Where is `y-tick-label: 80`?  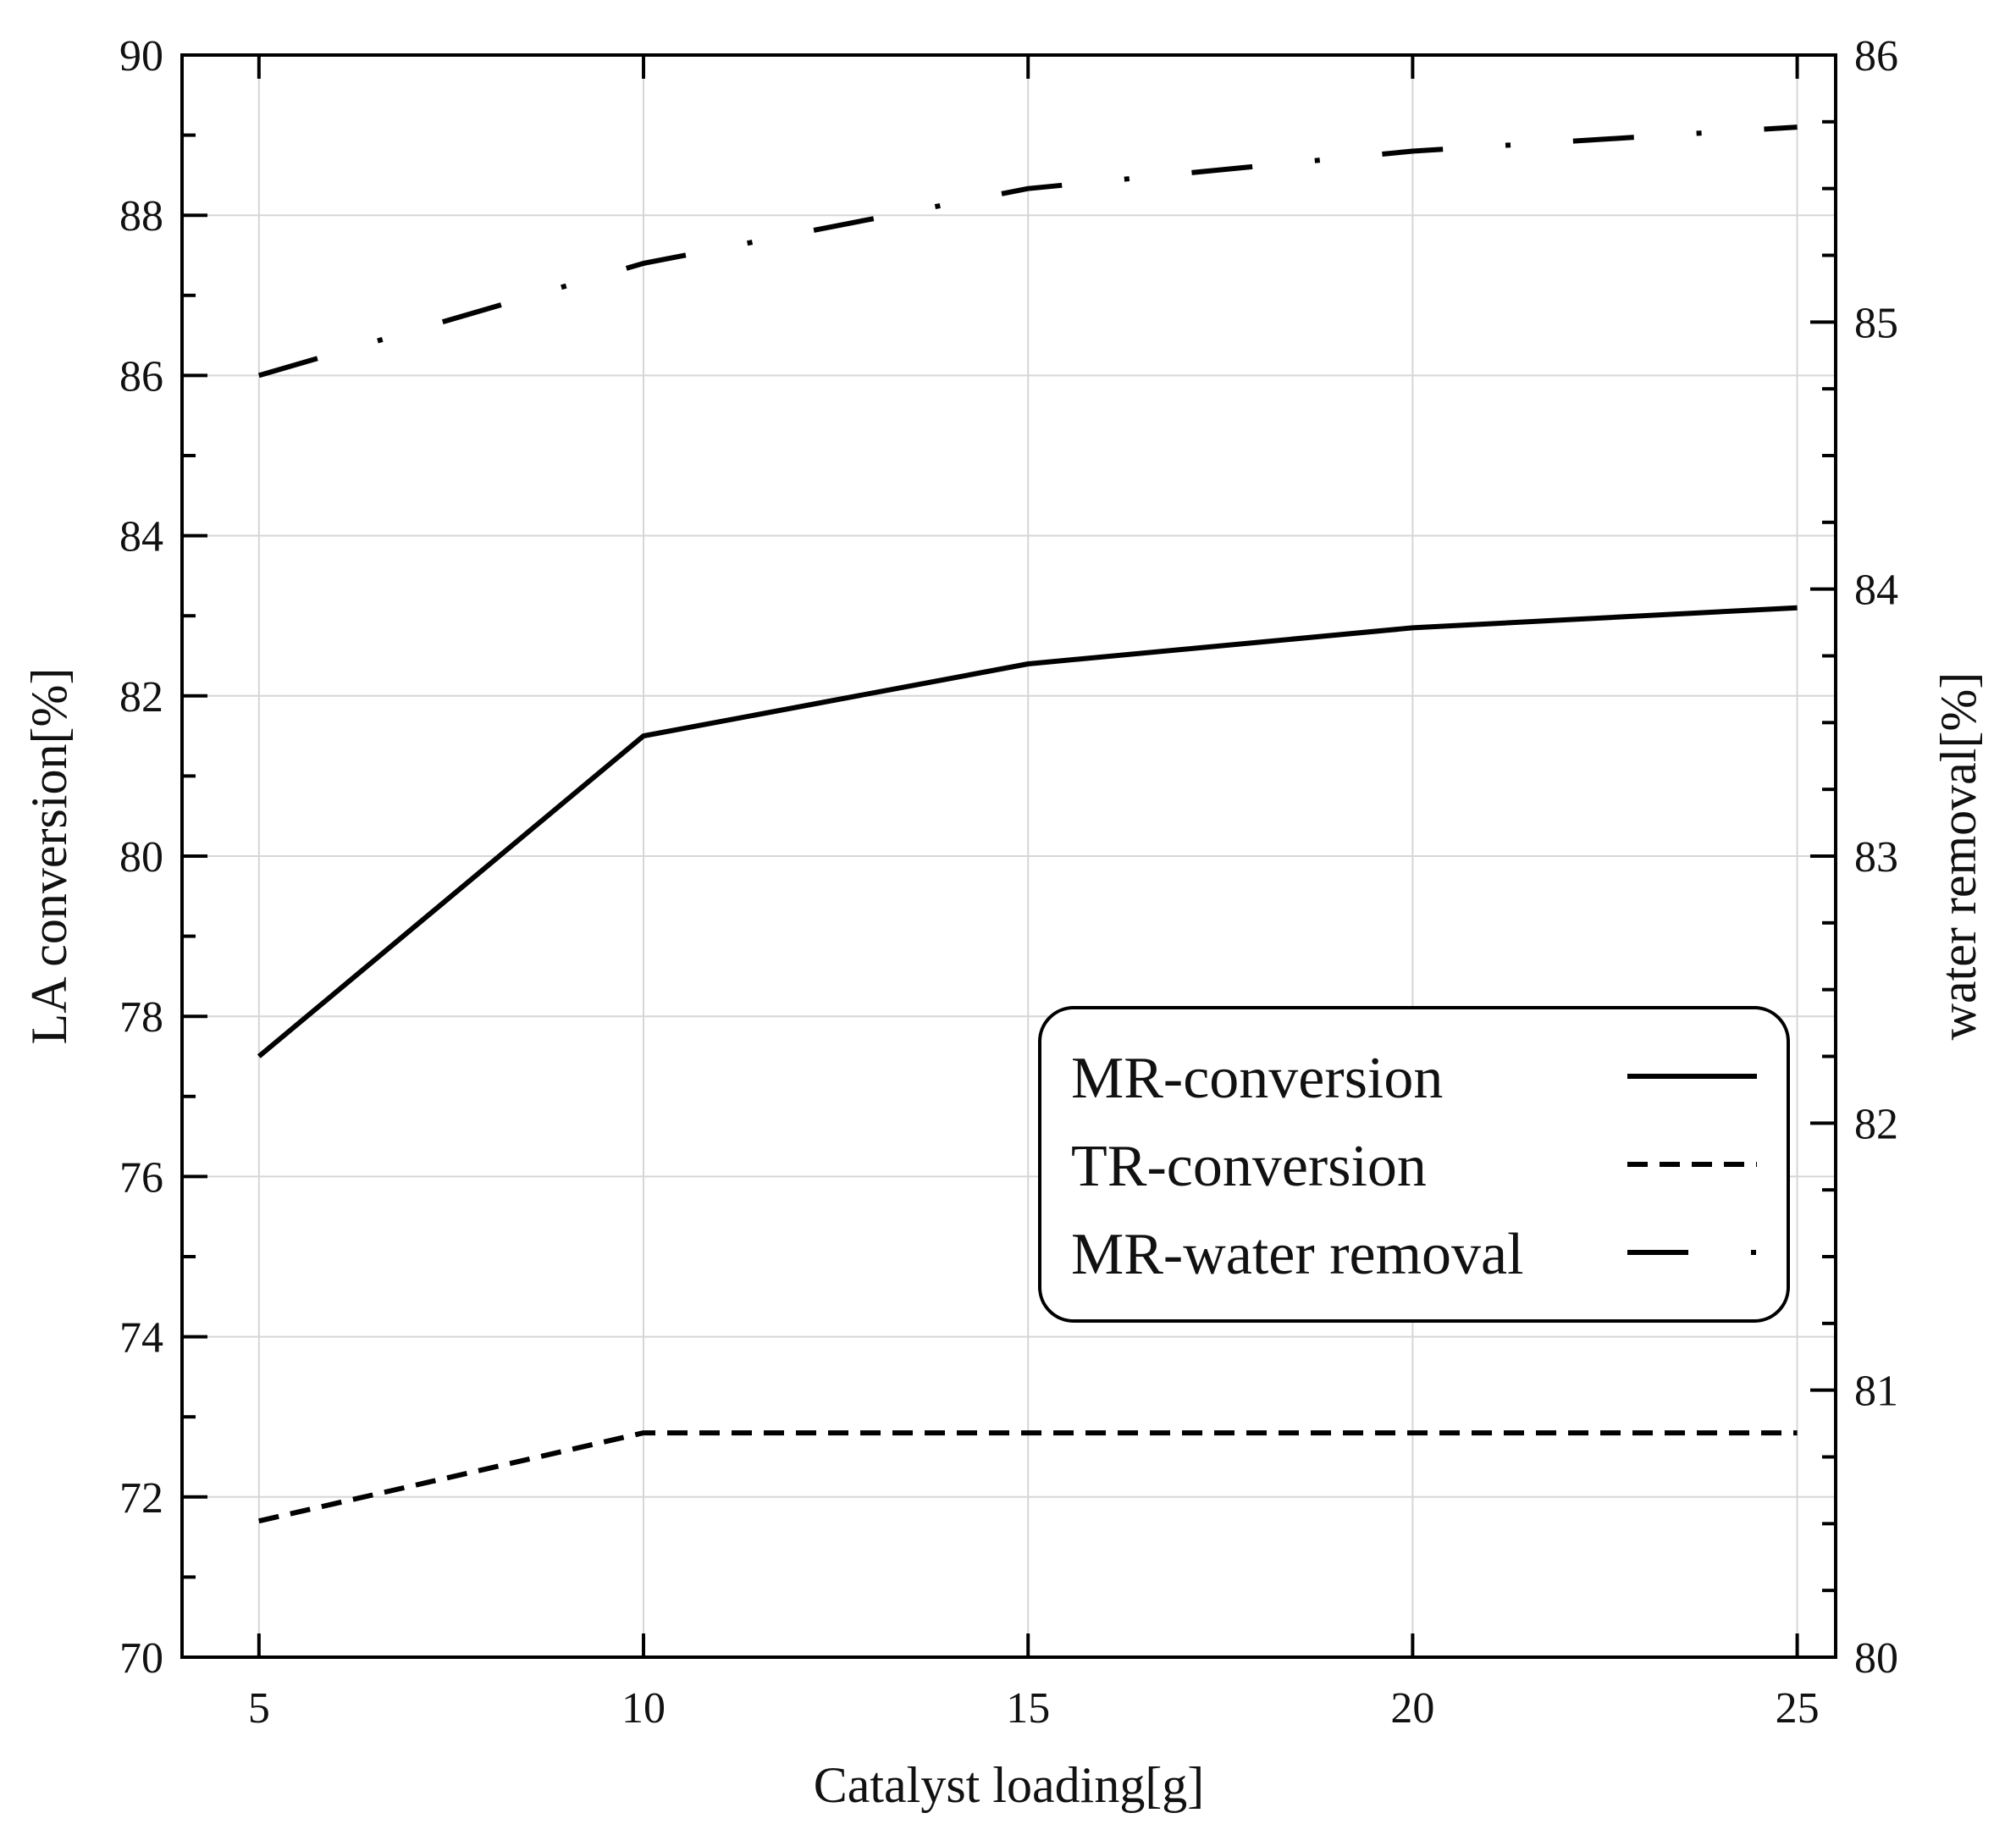 y-tick-label: 80 is located at coordinates (141, 857).